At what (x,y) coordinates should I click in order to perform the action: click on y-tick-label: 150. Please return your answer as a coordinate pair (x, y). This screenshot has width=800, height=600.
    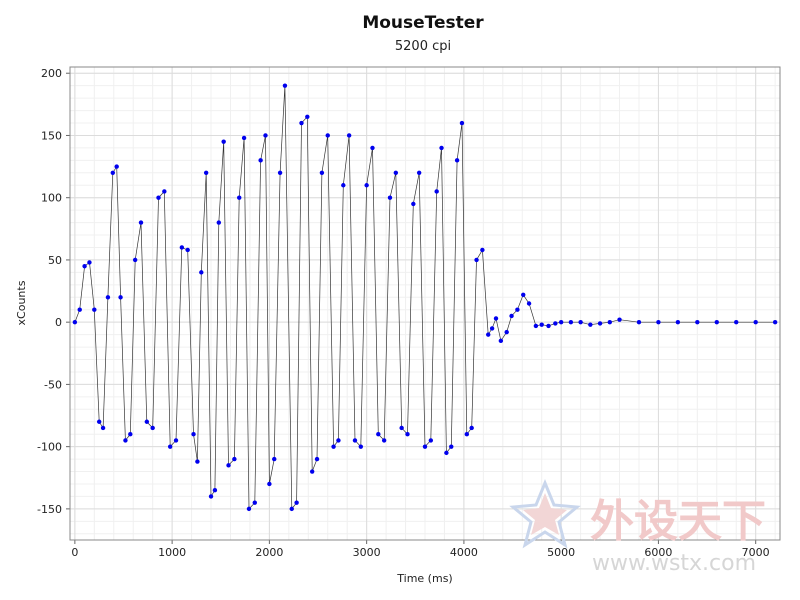
    Looking at the image, I should click on (51, 135).